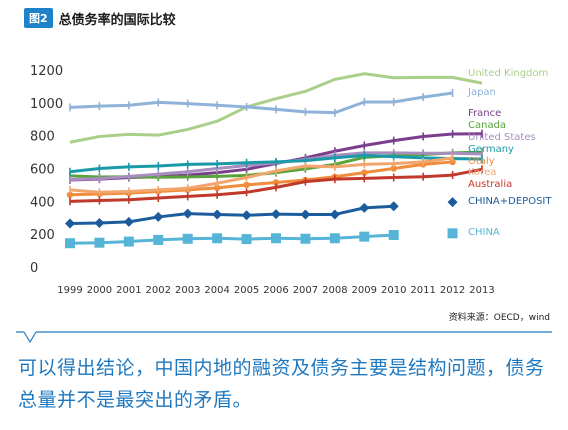 The height and width of the screenshot is (430, 568). Describe the element at coordinates (187, 290) in the screenshot. I see `x-tick-label: 2003` at that location.